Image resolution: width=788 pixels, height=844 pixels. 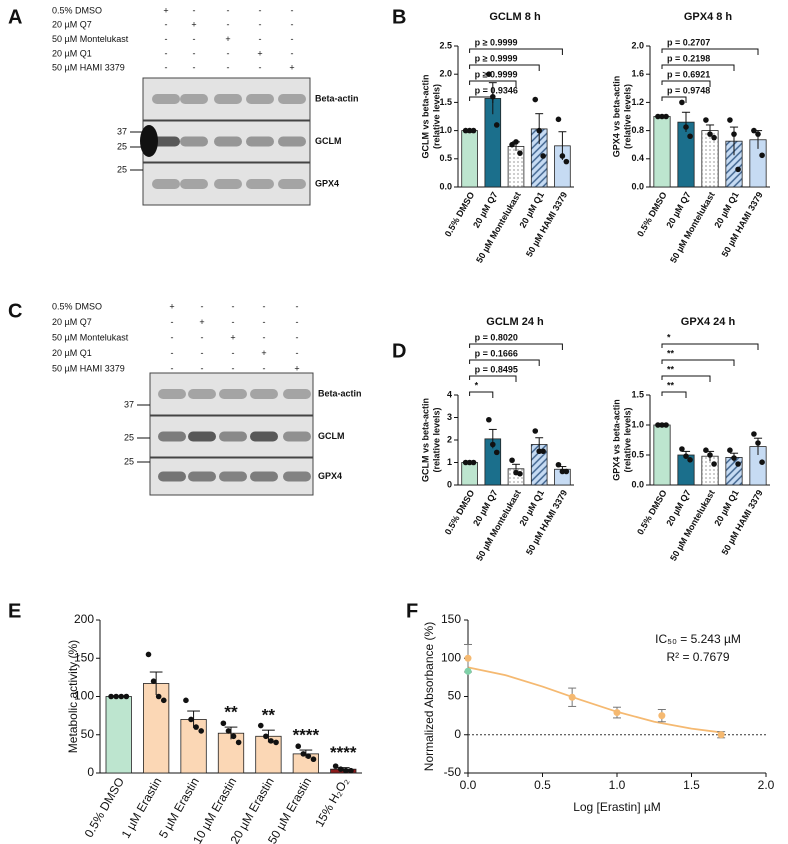 What do you see at coordinates (498, 227) in the screenshot?
I see `x-tick-label: 50 µM Montelukast` at bounding box center [498, 227].